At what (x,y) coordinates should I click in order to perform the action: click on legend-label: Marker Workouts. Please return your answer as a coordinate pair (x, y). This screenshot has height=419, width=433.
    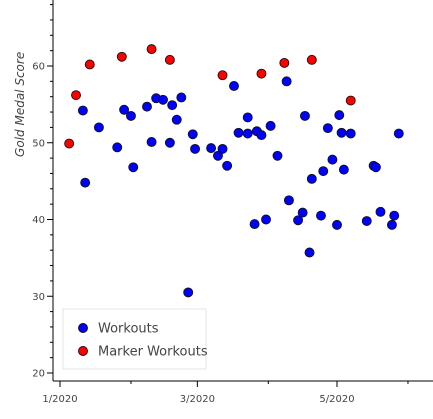
    Looking at the image, I should click on (153, 352).